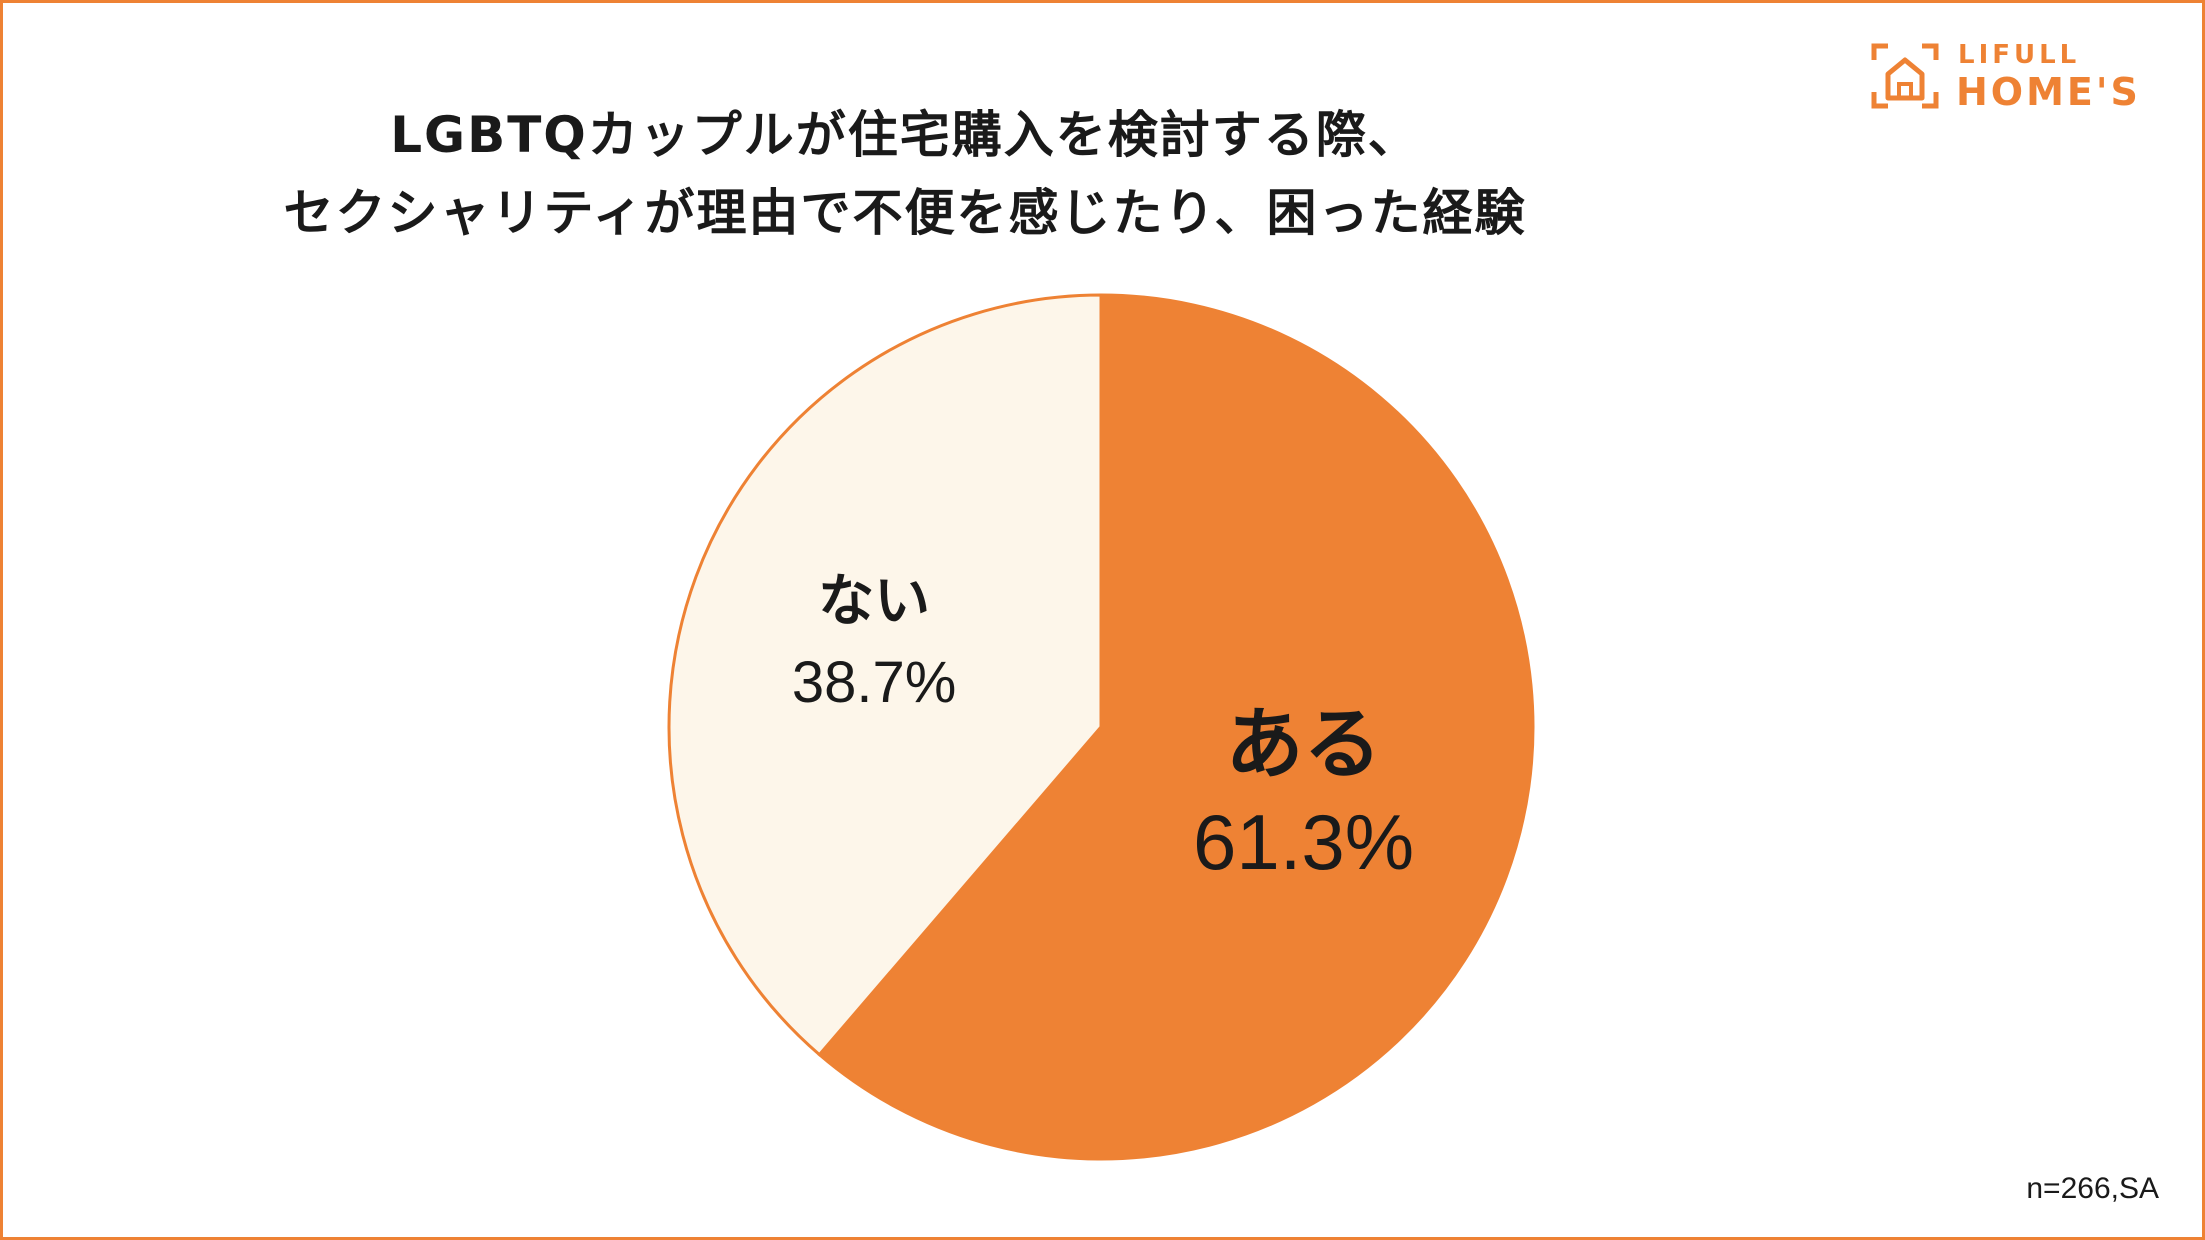 The image size is (2205, 1240). What do you see at coordinates (1303, 842) in the screenshot?
I see `slice-value-1: 61.3%` at bounding box center [1303, 842].